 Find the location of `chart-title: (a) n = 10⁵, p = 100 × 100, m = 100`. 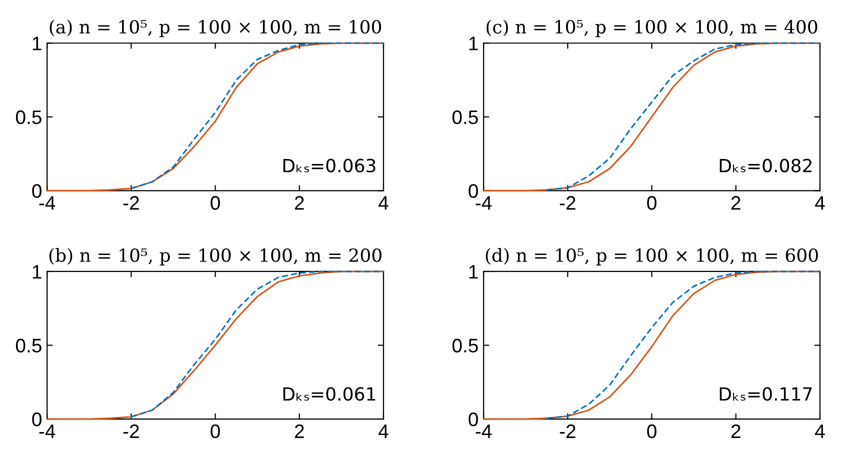

chart-title: (a) n = 10⁵, p = 100 × 100, m = 100 is located at coordinates (216, 29).